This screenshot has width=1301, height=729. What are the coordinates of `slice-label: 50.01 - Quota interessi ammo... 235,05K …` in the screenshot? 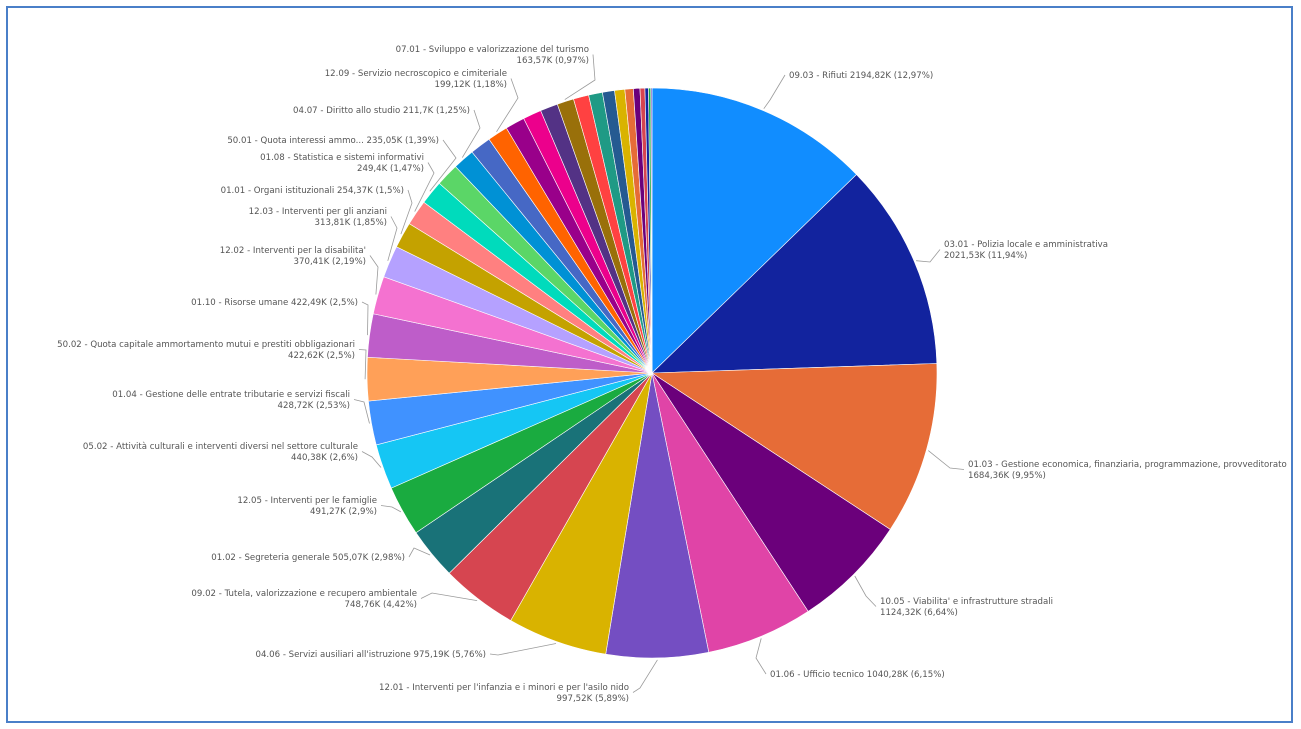 It's located at (333, 141).